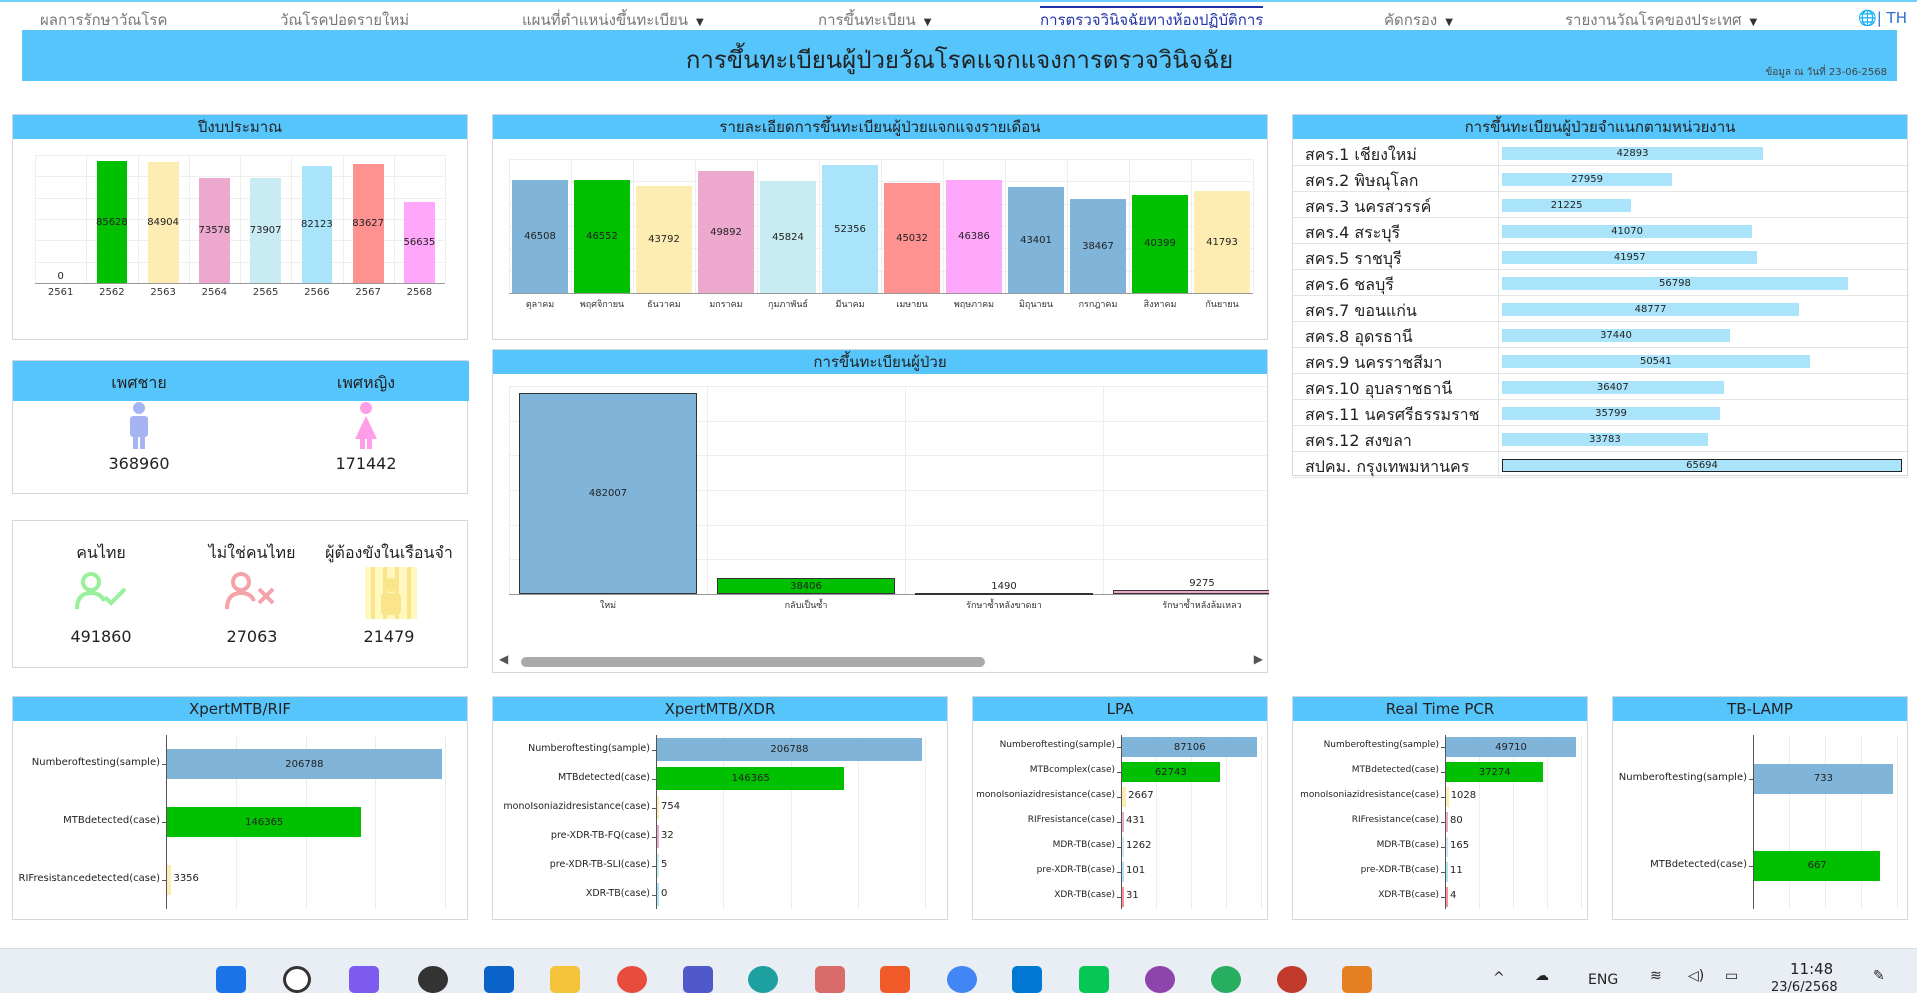 The image size is (1917, 993). What do you see at coordinates (830, 979) in the screenshot?
I see `snipping-icon` at bounding box center [830, 979].